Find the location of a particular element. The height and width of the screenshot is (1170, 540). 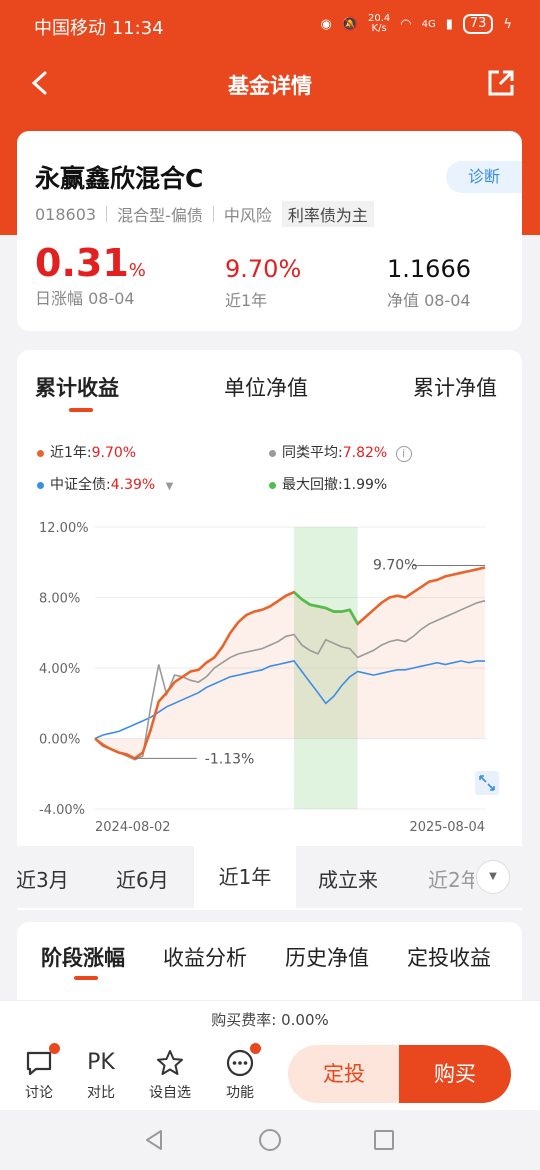

drawdown-line is located at coordinates (326, 608).